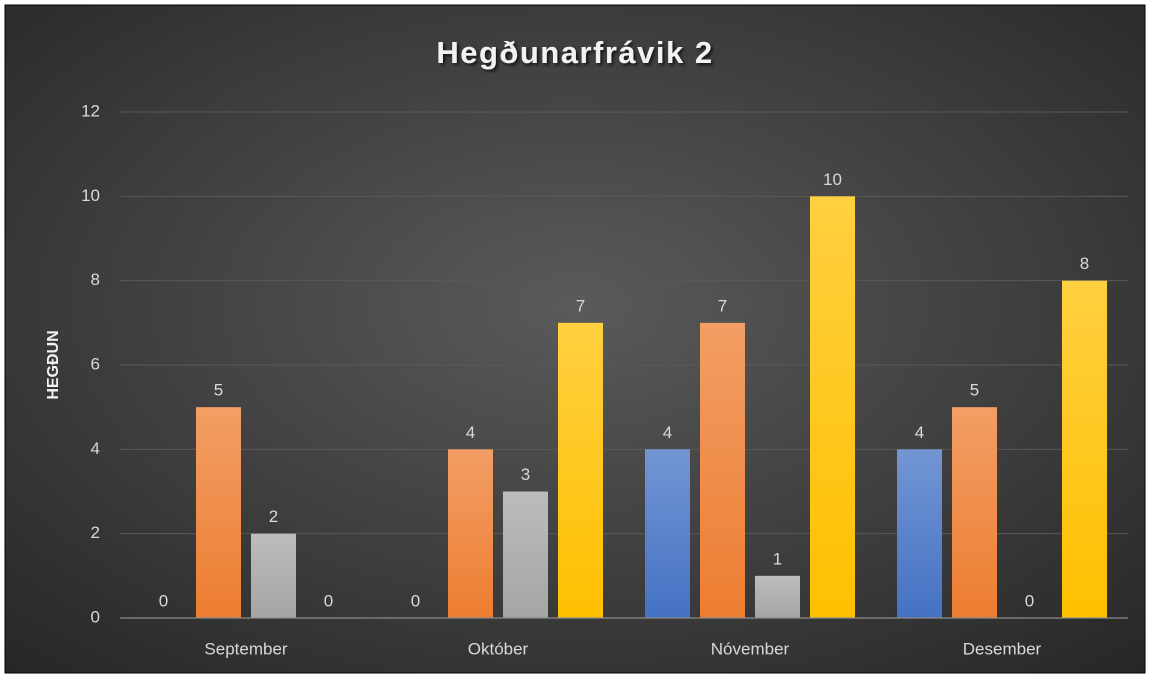 The image size is (1150, 678). What do you see at coordinates (832, 179) in the screenshot?
I see `data-label: 10` at bounding box center [832, 179].